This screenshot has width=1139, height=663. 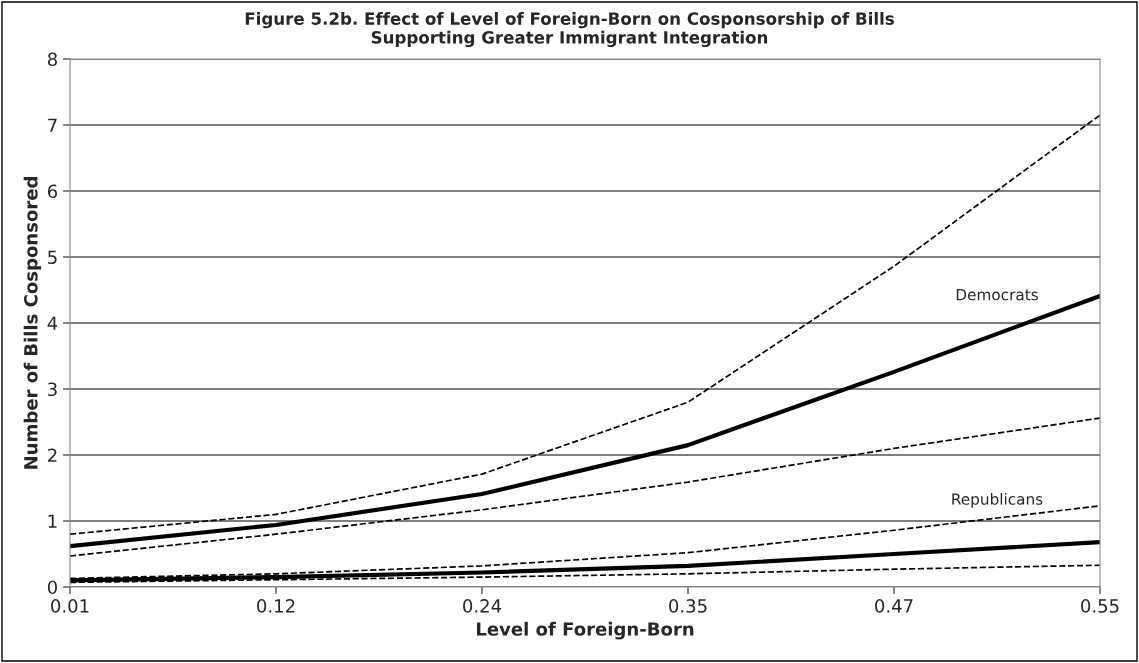 What do you see at coordinates (52, 257) in the screenshot?
I see `y-tick-label: 5` at bounding box center [52, 257].